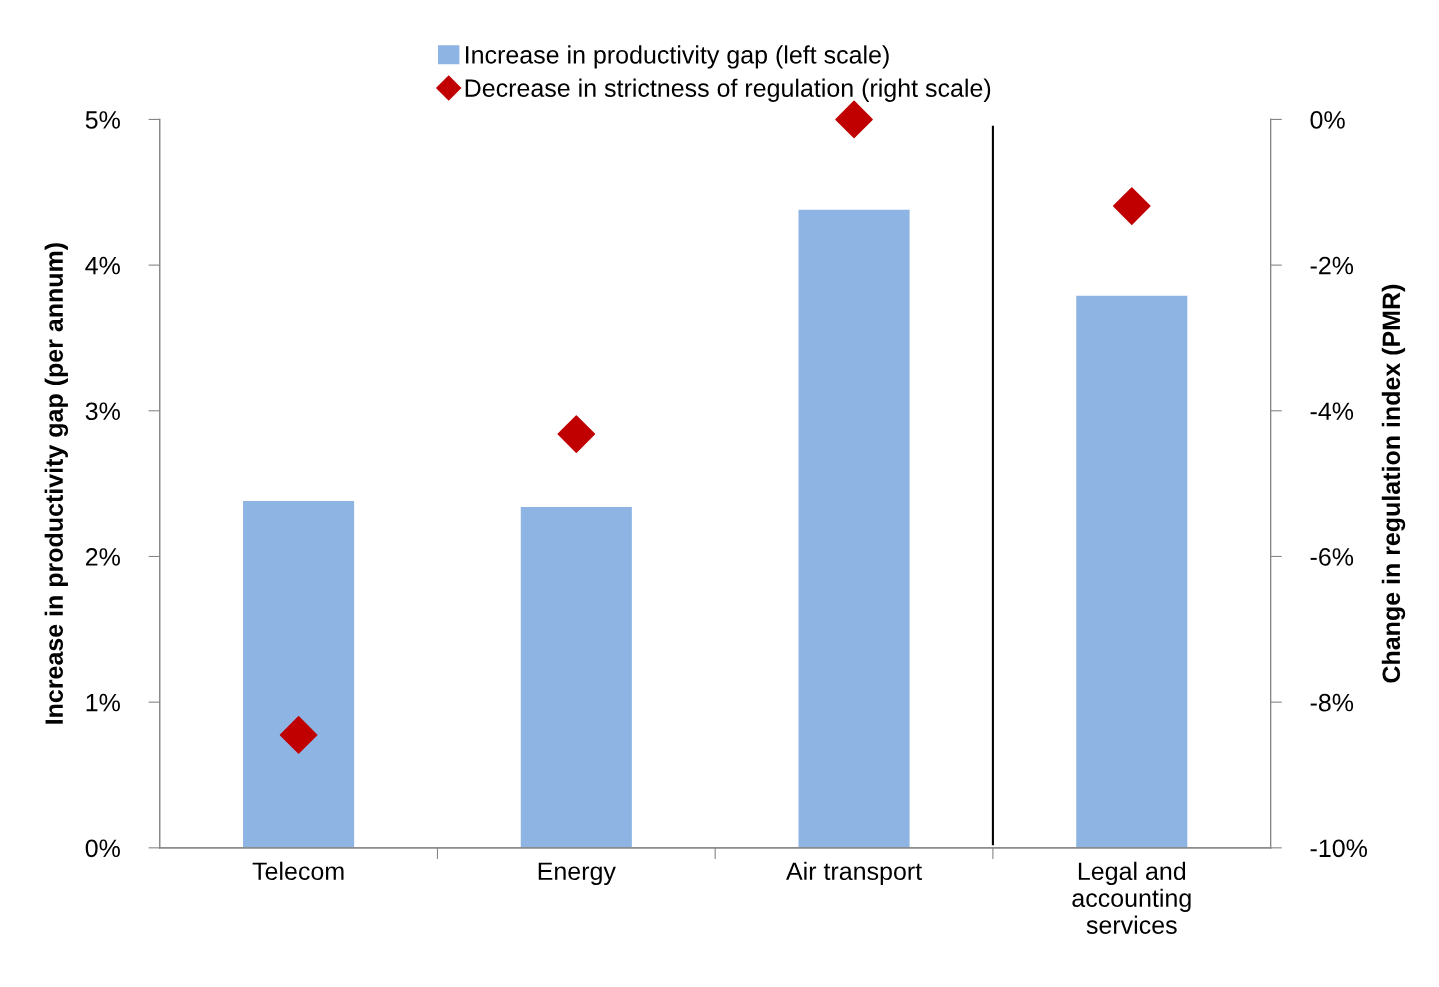 The image size is (1439, 987). Describe the element at coordinates (102, 848) in the screenshot. I see `y-tick-label: 0%` at that location.